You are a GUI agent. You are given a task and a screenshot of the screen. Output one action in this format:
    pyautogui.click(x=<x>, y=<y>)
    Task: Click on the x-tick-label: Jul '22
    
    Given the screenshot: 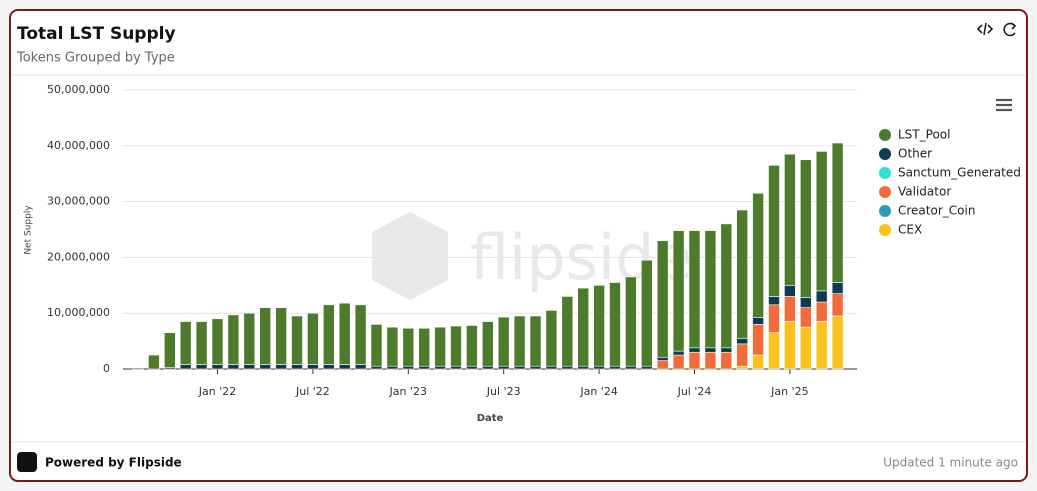 What is the action you would take?
    pyautogui.click(x=312, y=391)
    